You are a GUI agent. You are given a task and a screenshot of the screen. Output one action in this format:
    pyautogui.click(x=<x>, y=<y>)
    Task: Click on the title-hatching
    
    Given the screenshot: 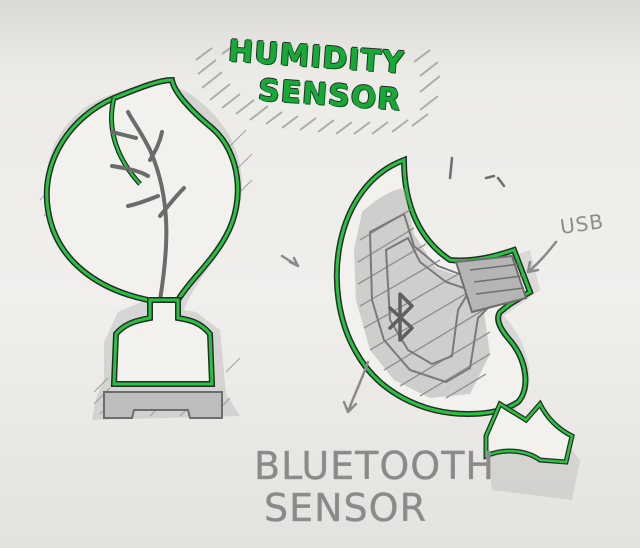 What is the action you would take?
    pyautogui.click(x=318, y=89)
    